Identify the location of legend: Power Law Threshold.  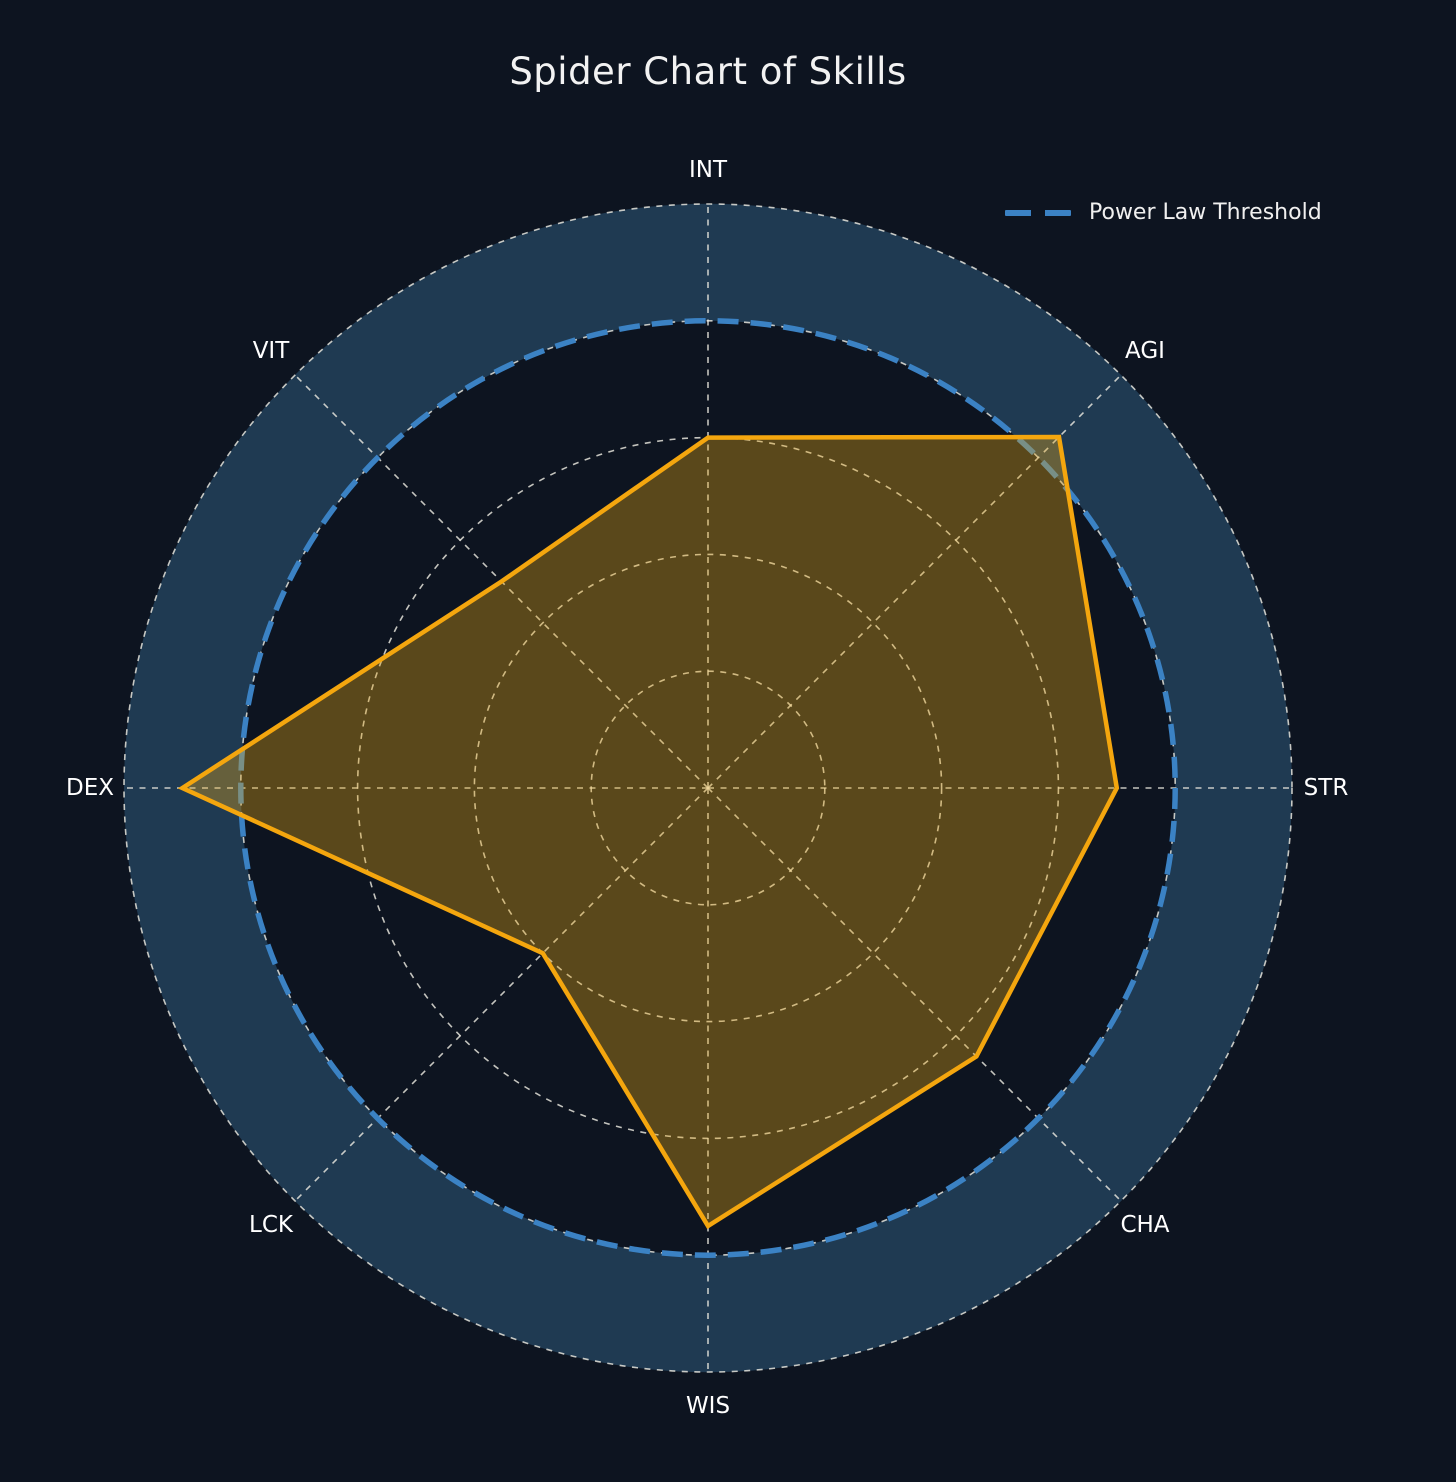
(1163, 212).